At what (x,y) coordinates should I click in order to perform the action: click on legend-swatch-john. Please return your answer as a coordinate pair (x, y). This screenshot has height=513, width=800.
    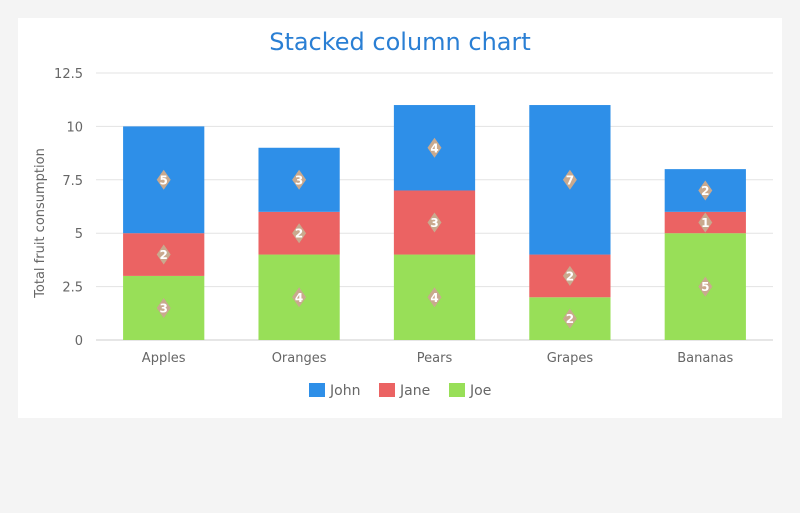
    Looking at the image, I should click on (317, 390).